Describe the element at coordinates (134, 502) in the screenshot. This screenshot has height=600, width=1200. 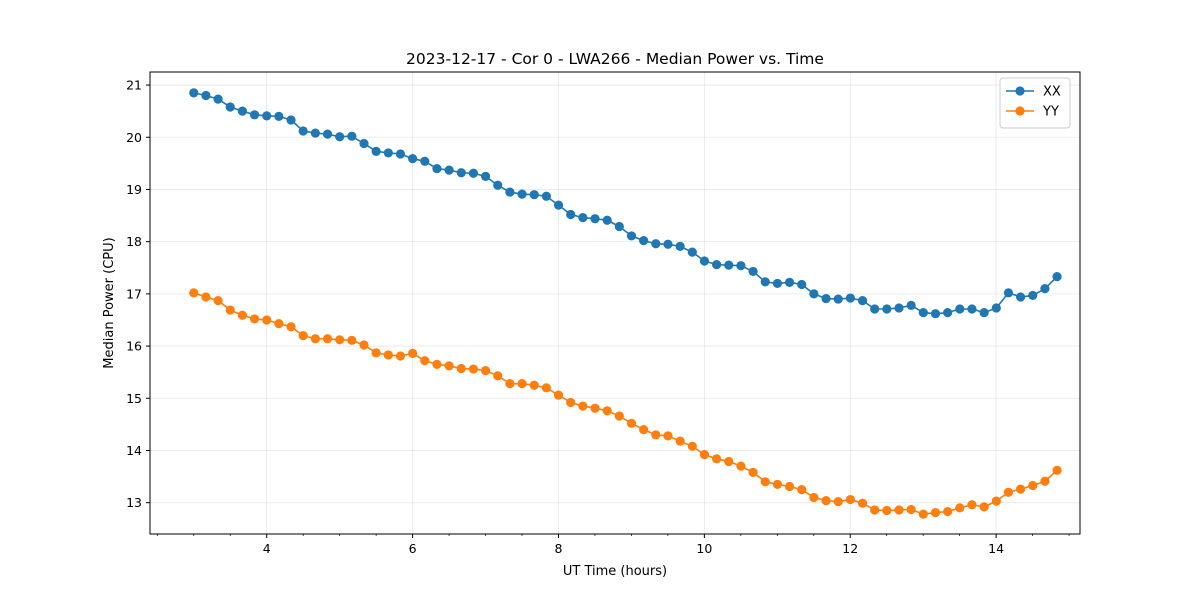
I see `y-tick-label: 13` at that location.